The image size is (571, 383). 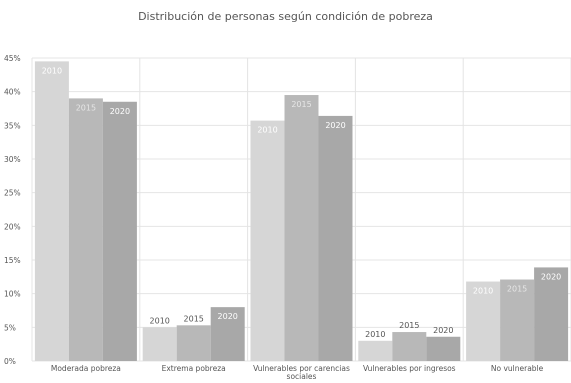 What do you see at coordinates (12, 125) in the screenshot?
I see `y-tick-label: 35%` at bounding box center [12, 125].